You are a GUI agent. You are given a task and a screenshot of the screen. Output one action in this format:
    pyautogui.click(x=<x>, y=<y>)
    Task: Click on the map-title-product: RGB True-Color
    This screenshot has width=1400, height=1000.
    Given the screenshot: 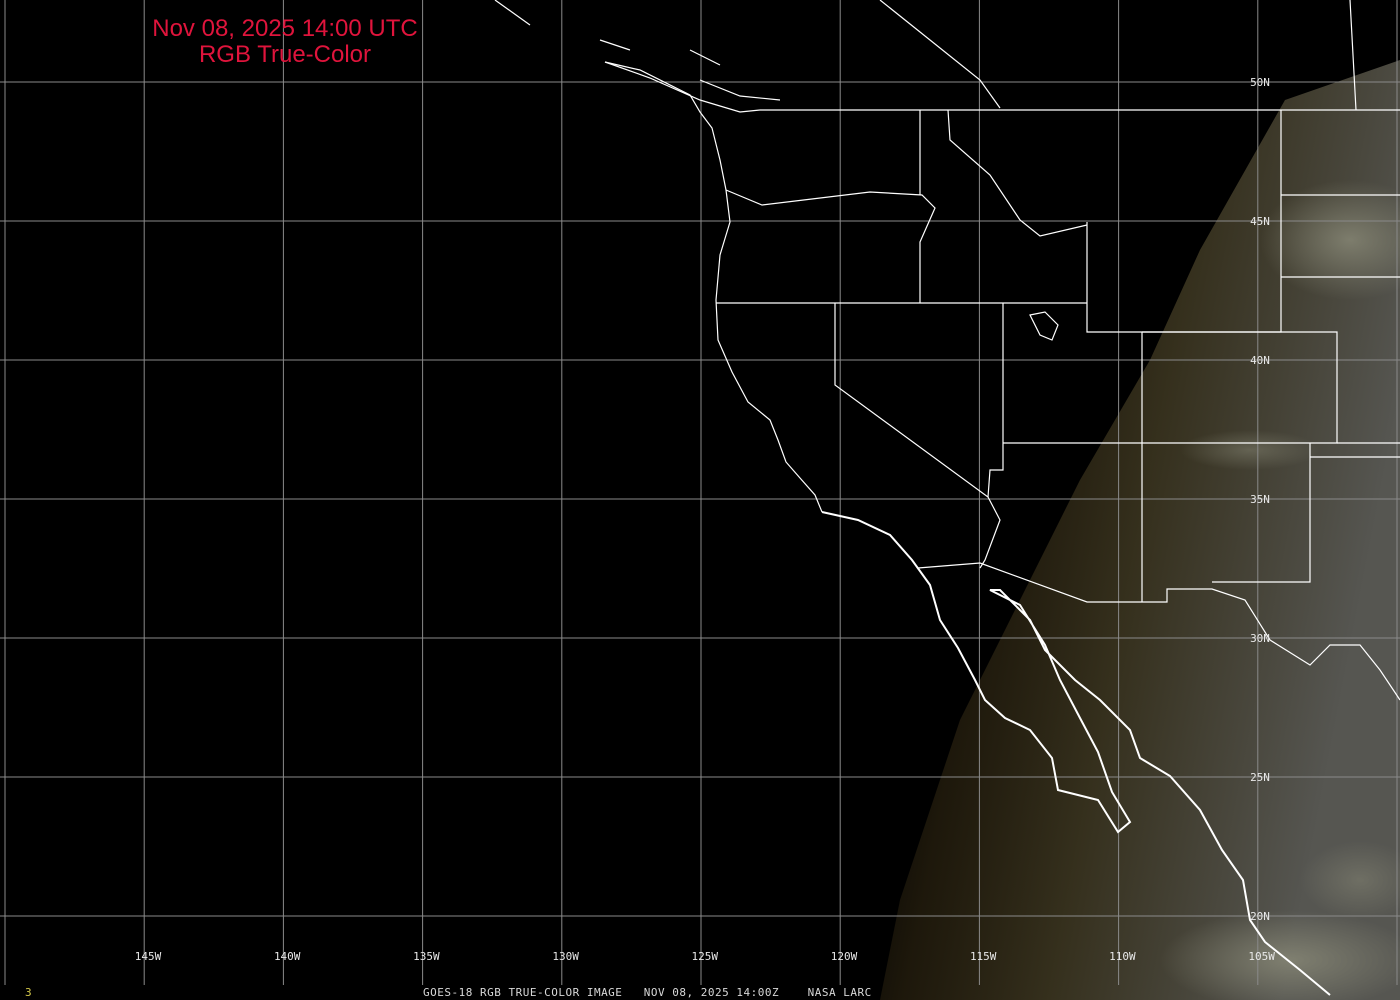 What is the action you would take?
    pyautogui.click(x=285, y=54)
    